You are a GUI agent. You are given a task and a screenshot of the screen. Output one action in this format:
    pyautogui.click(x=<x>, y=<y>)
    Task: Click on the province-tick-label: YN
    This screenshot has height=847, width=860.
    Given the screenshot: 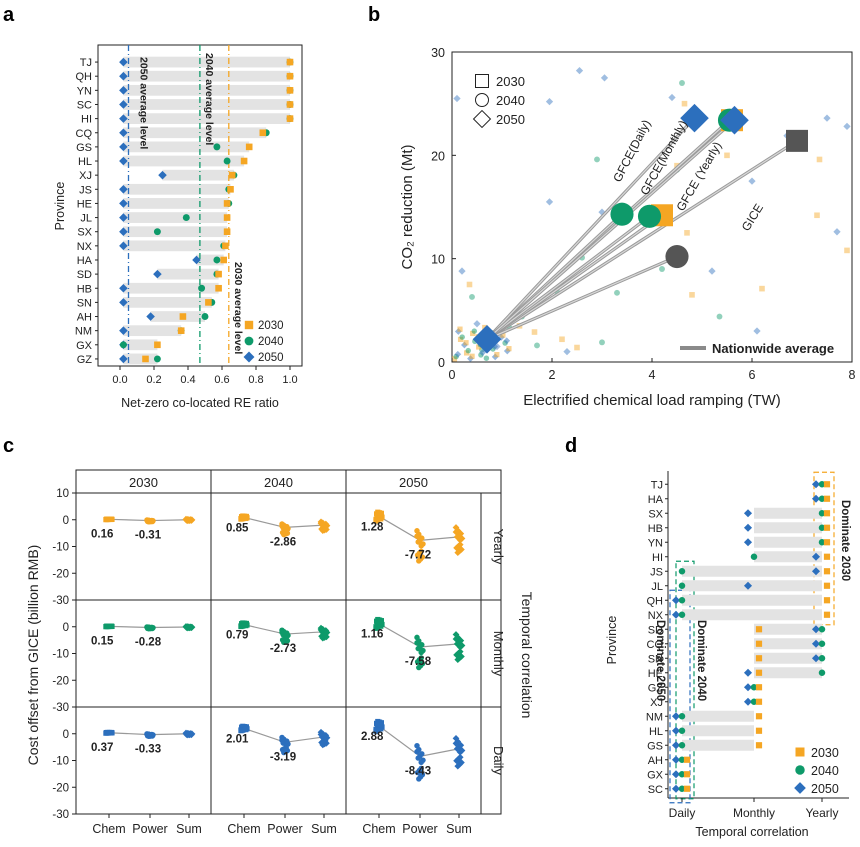 What is the action you would take?
    pyautogui.click(x=84, y=91)
    